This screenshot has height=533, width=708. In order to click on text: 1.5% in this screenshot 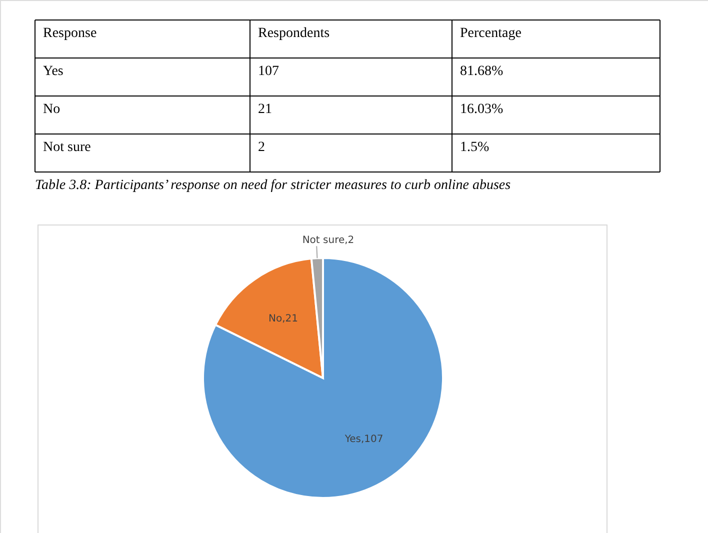, I will do `click(475, 147)`.